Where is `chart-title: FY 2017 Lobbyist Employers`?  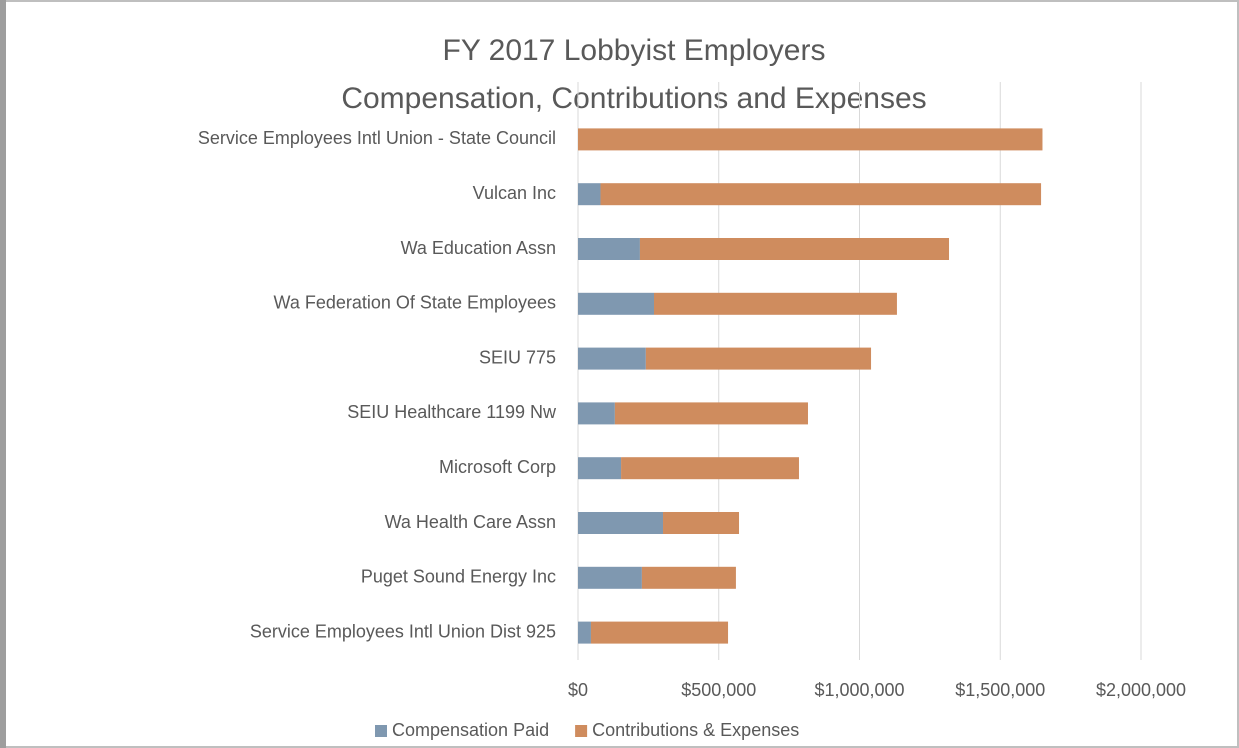 chart-title: FY 2017 Lobbyist Employers is located at coordinates (634, 50).